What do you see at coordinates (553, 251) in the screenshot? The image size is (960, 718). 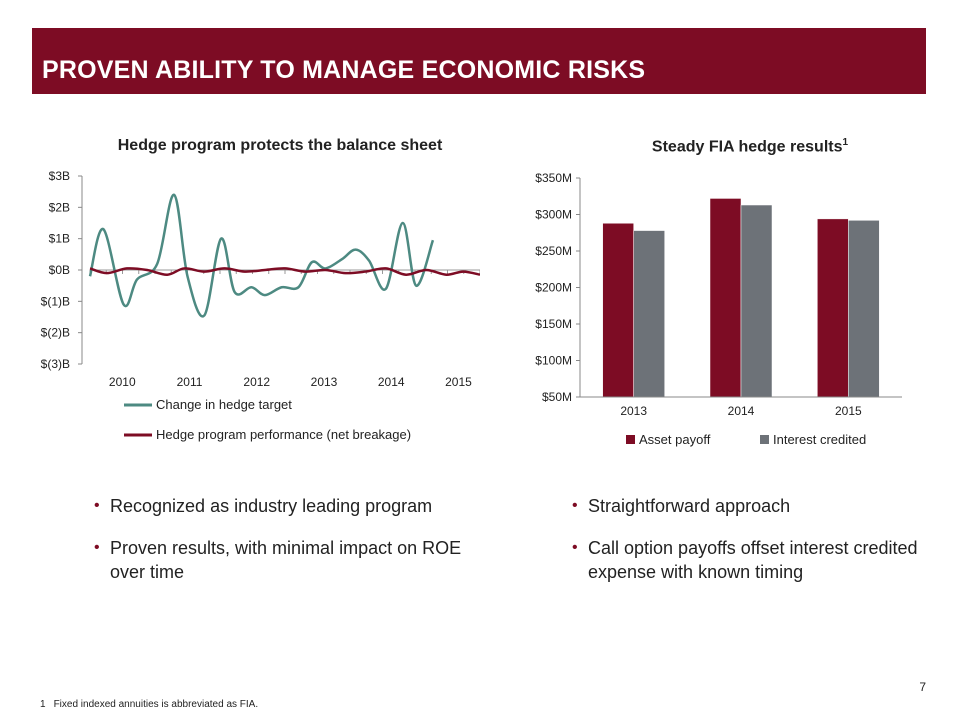 I see `y-tick-label: $250M` at bounding box center [553, 251].